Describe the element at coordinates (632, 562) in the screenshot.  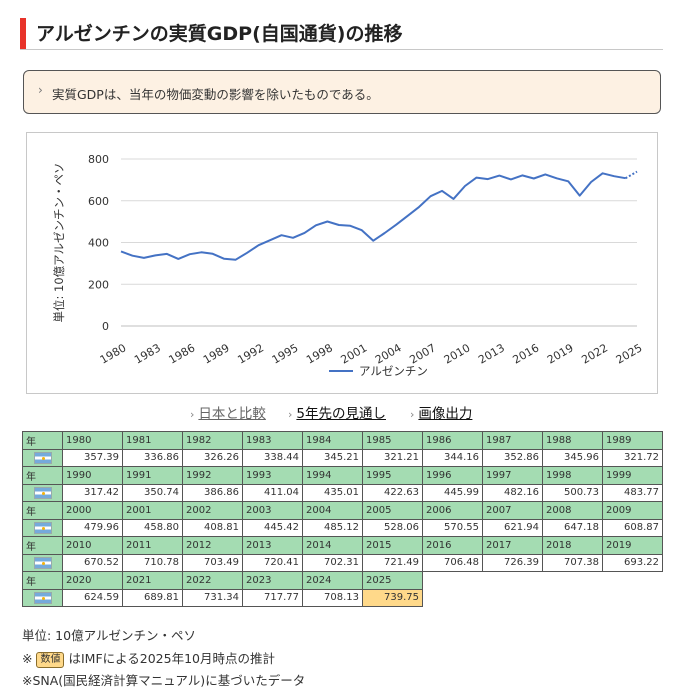
I see `value-cell: 693.22` at that location.